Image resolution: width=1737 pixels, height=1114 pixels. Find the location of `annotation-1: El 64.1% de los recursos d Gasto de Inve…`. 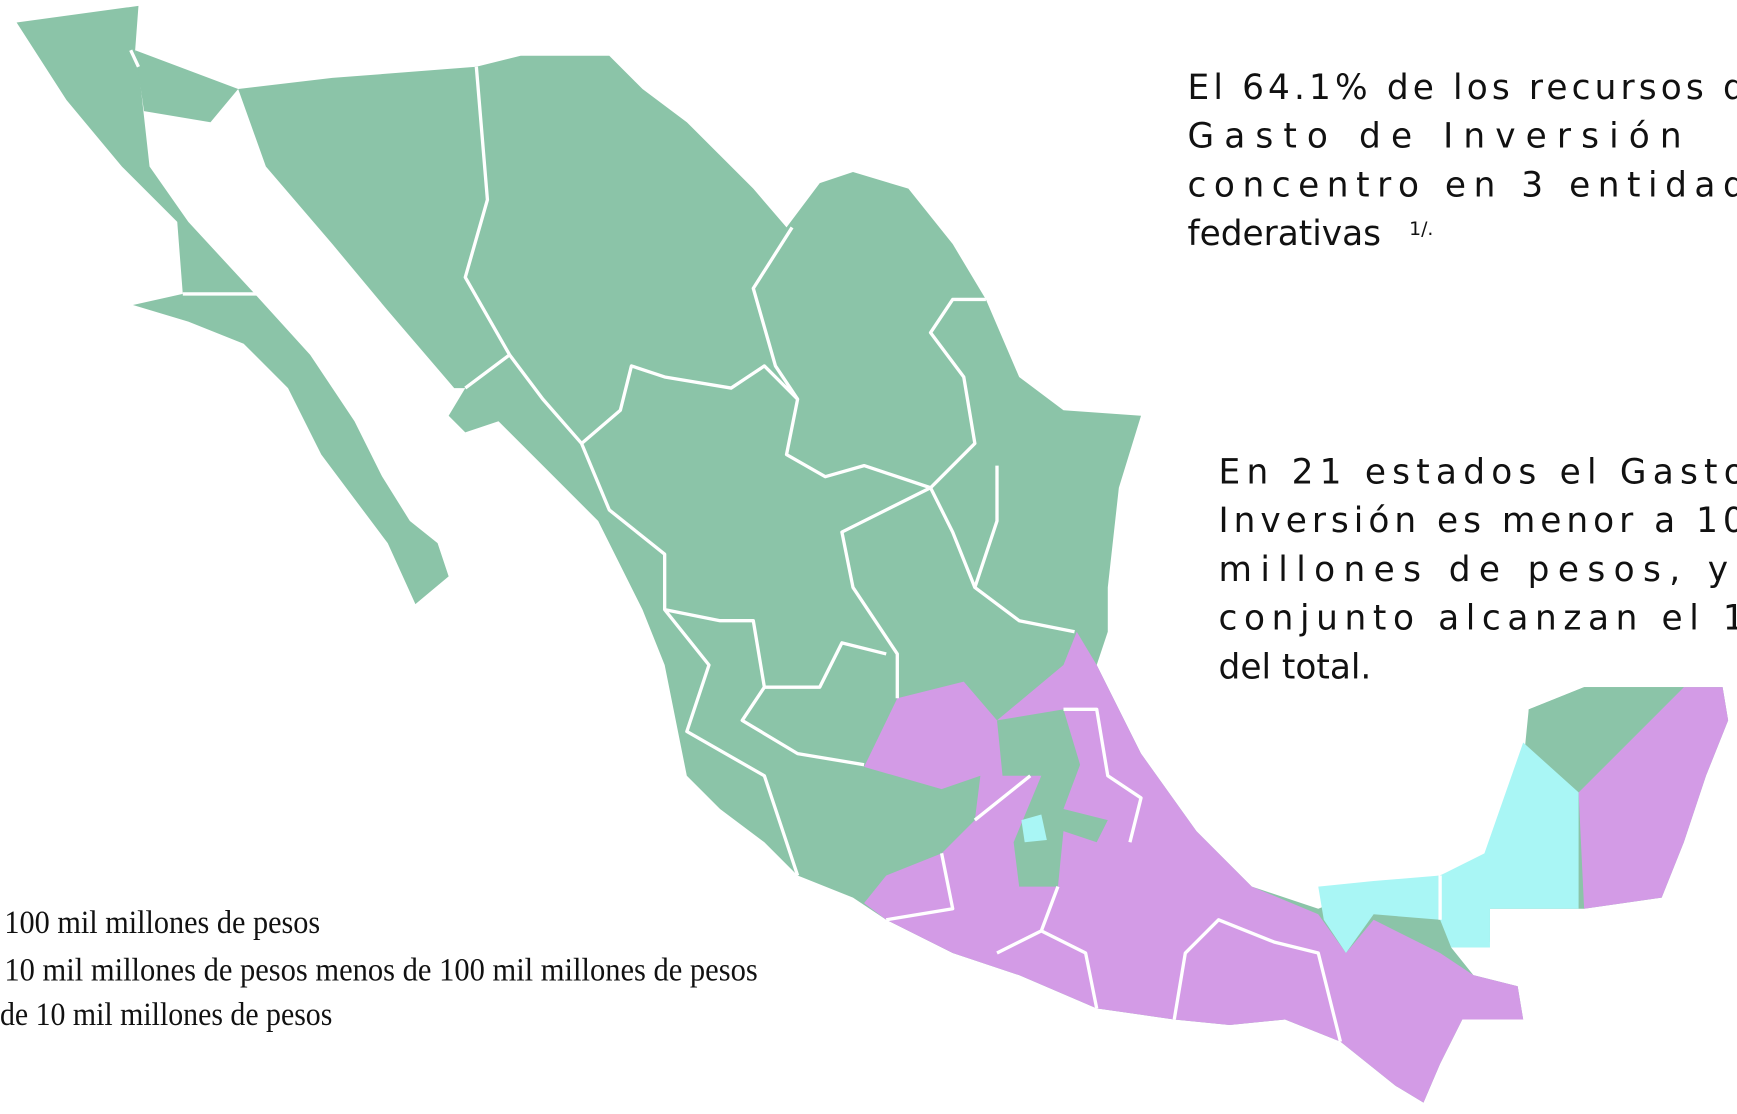

annotation-1: El 64.1% de los recursos d Gasto de Inve… is located at coordinates (1462, 161).